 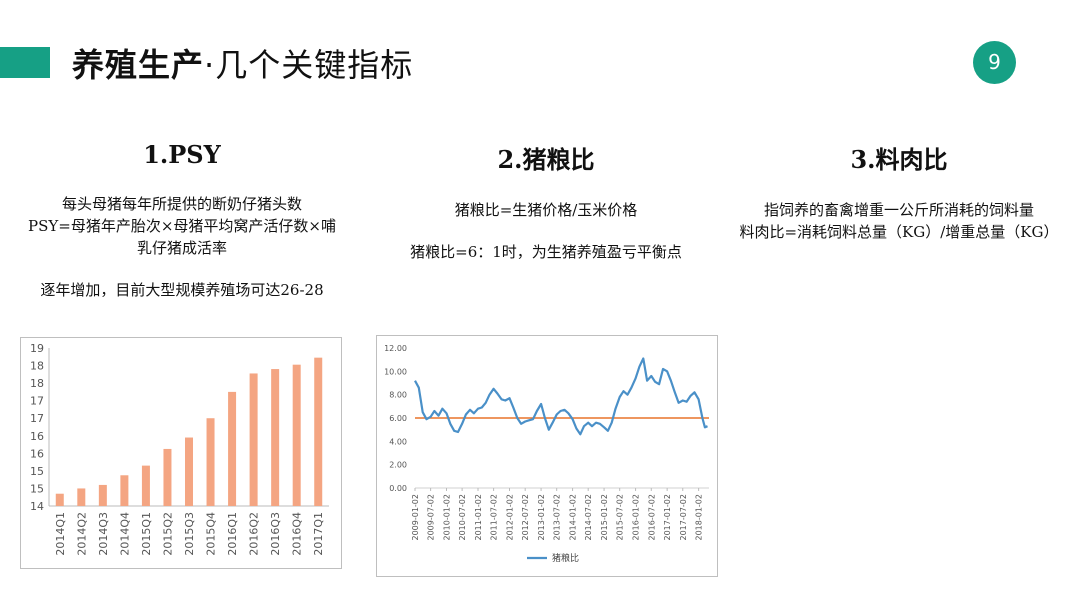 I want to click on y-tick-label: 10.00, so click(x=395, y=371).